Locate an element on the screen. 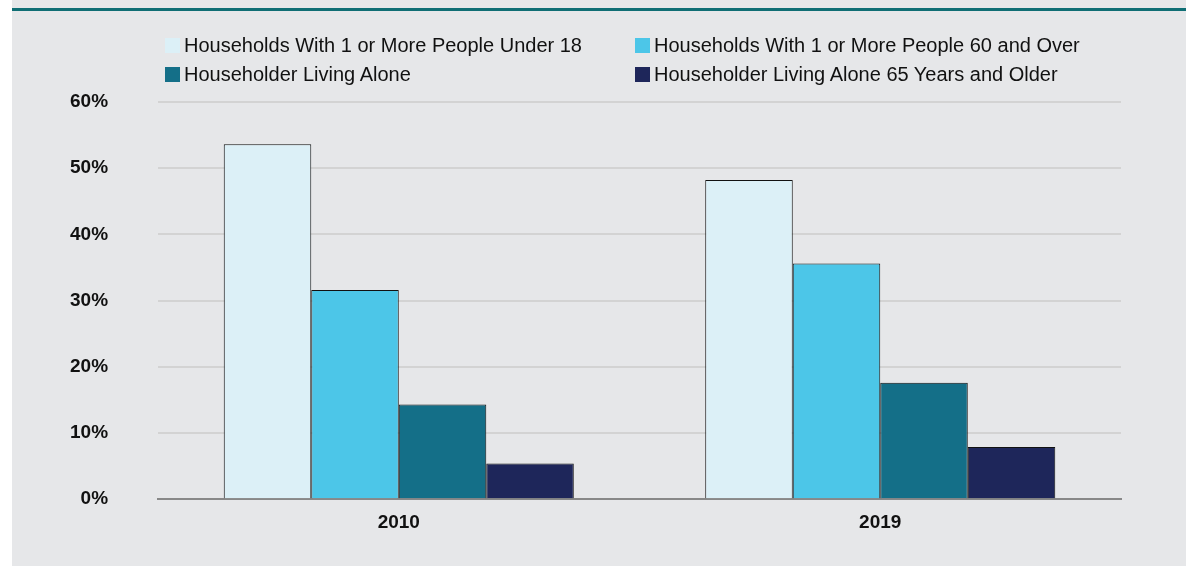  x-tick-label: 2019 is located at coordinates (880, 521).